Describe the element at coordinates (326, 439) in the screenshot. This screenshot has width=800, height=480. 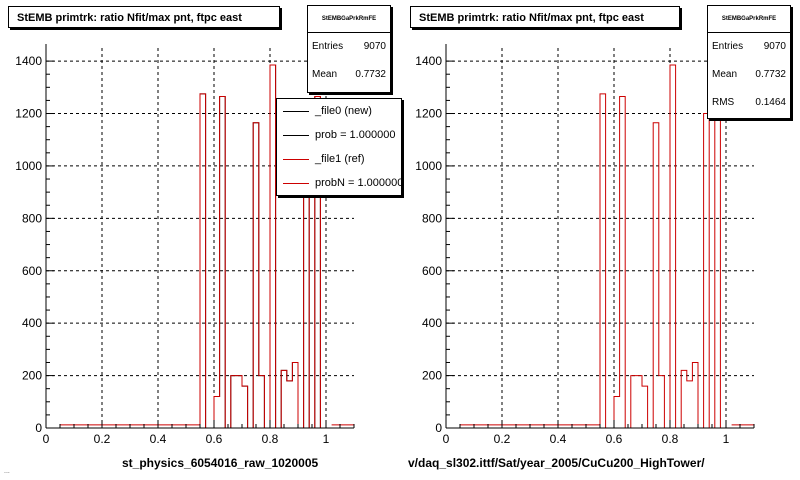
I see `left-x-tick-label: 1` at that location.